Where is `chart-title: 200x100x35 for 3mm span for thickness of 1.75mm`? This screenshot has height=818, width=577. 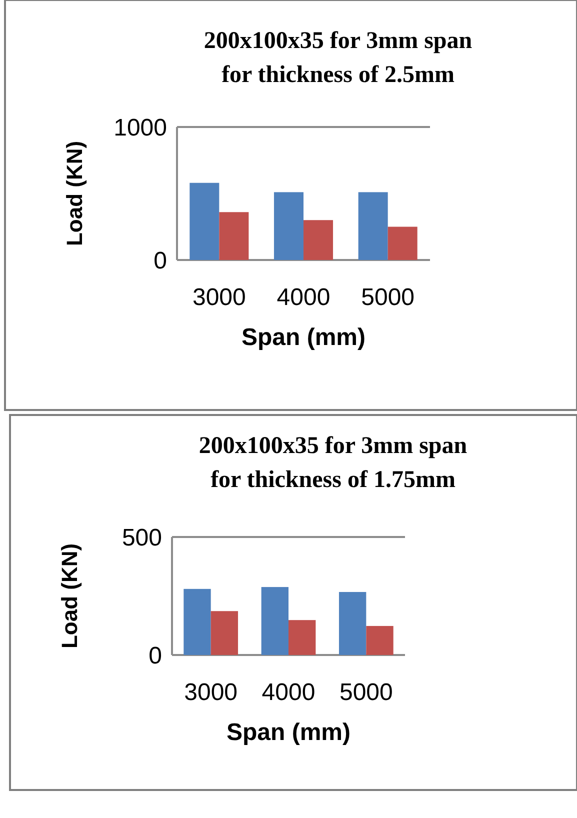
chart-title: 200x100x35 for 3mm span for thickness of 1.75mm is located at coordinates (333, 463).